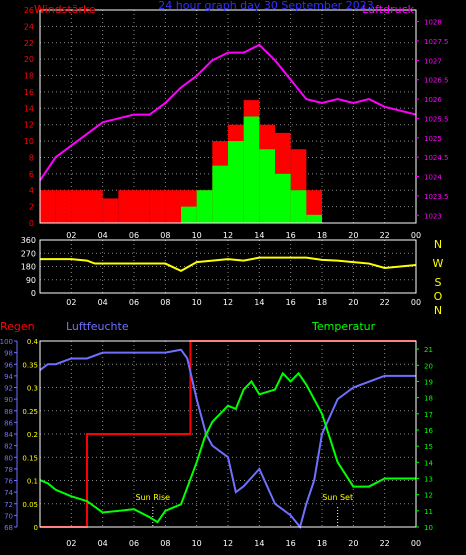 The image size is (466, 555). I want to click on direction-letters: N W S O N, so click(438, 277).